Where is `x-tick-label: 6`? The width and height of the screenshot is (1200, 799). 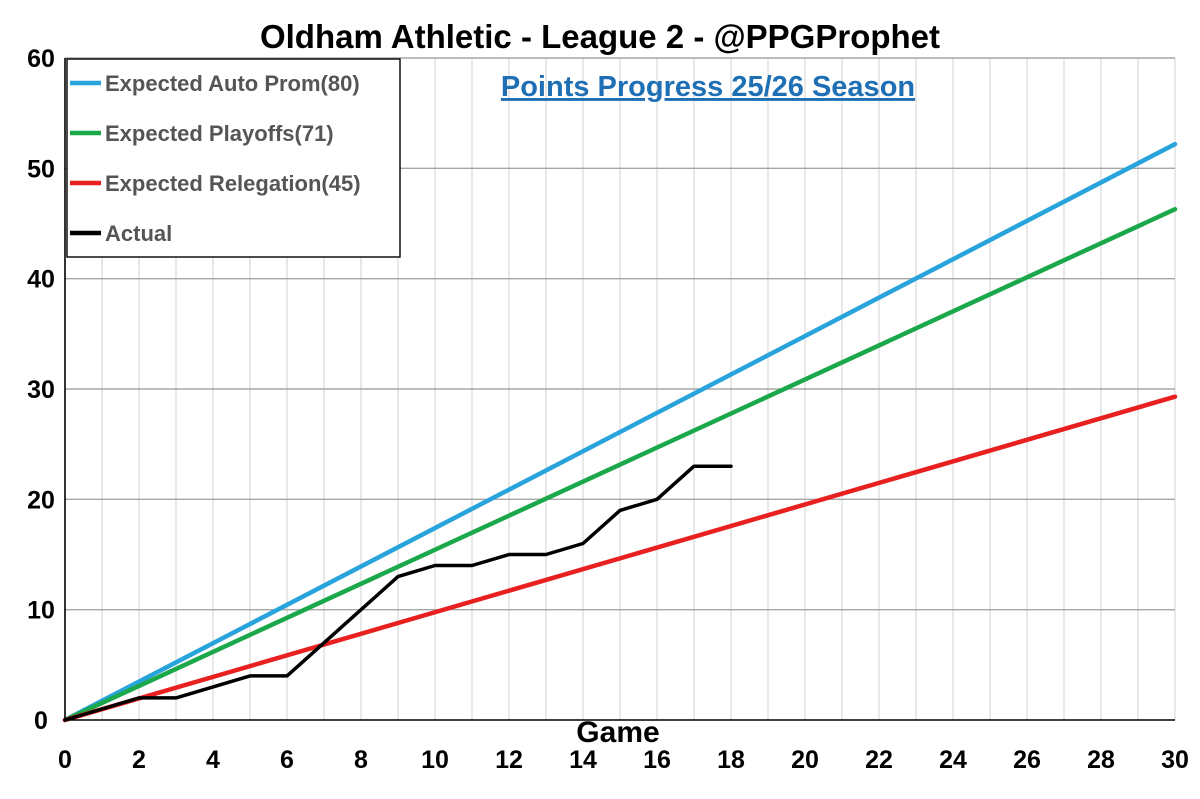
x-tick-label: 6 is located at coordinates (287, 760).